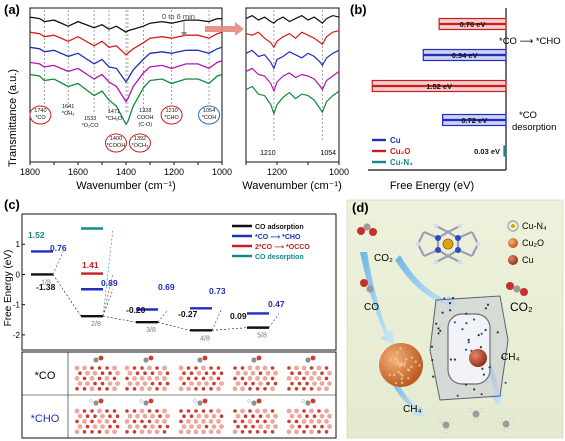  What do you see at coordinates (68, 114) in the screenshot?
I see `peak-label-1641-1: *OH₂` at bounding box center [68, 114].